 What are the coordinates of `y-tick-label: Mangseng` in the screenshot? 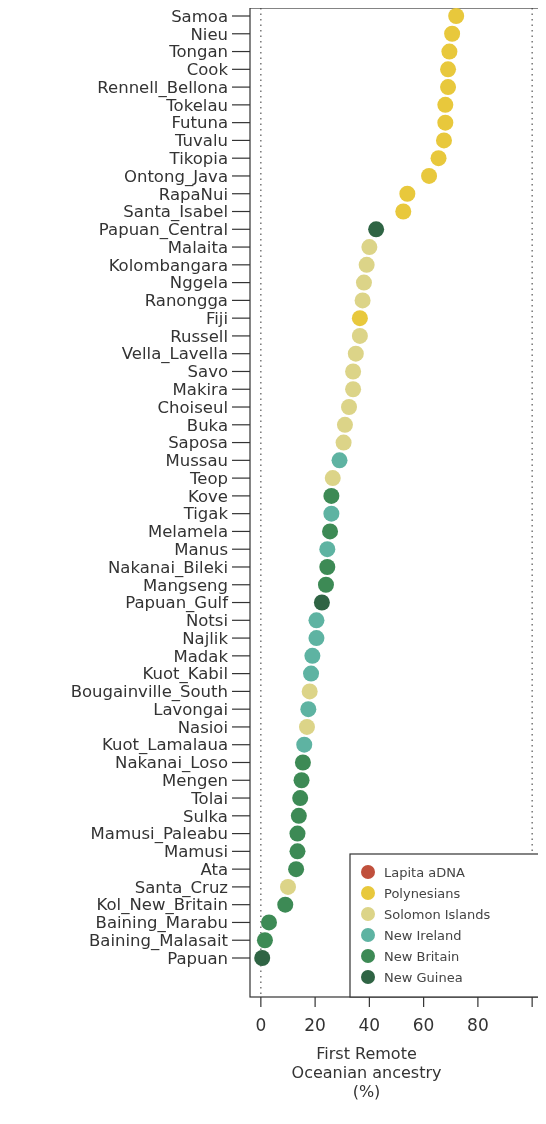 It's located at (185, 585).